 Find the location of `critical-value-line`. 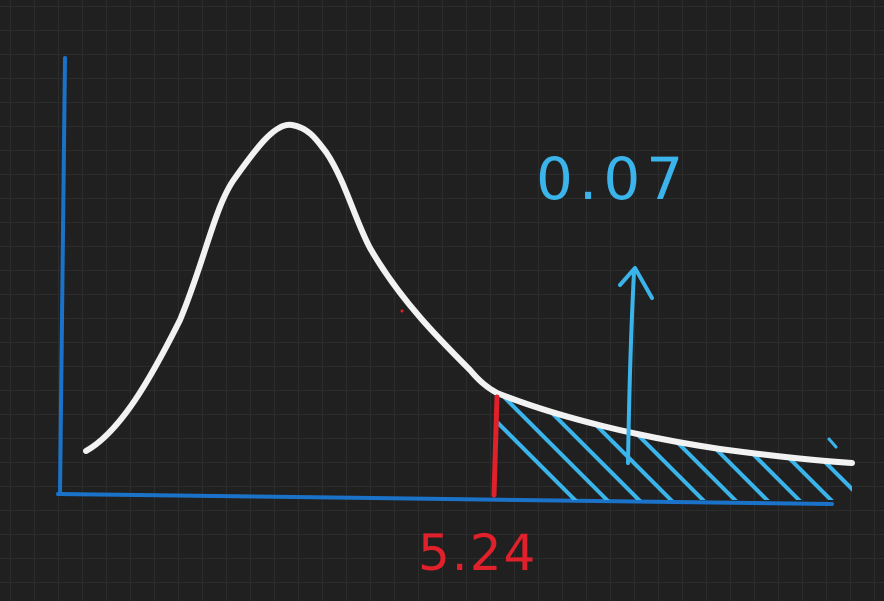

critical-value-line is located at coordinates (495, 446).